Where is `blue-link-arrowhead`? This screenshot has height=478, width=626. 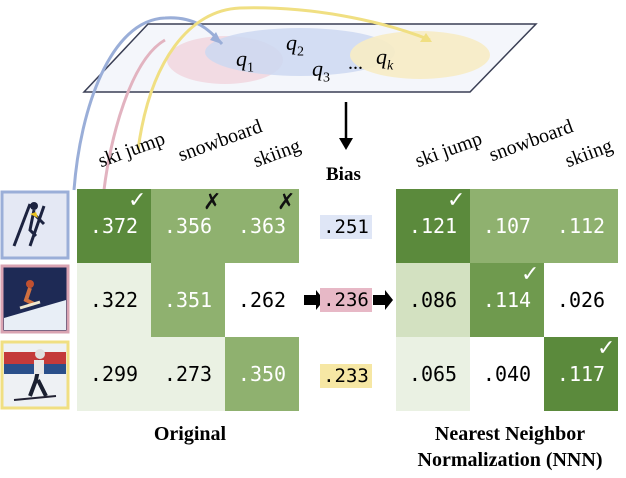 blue-link-arrowhead is located at coordinates (216, 38).